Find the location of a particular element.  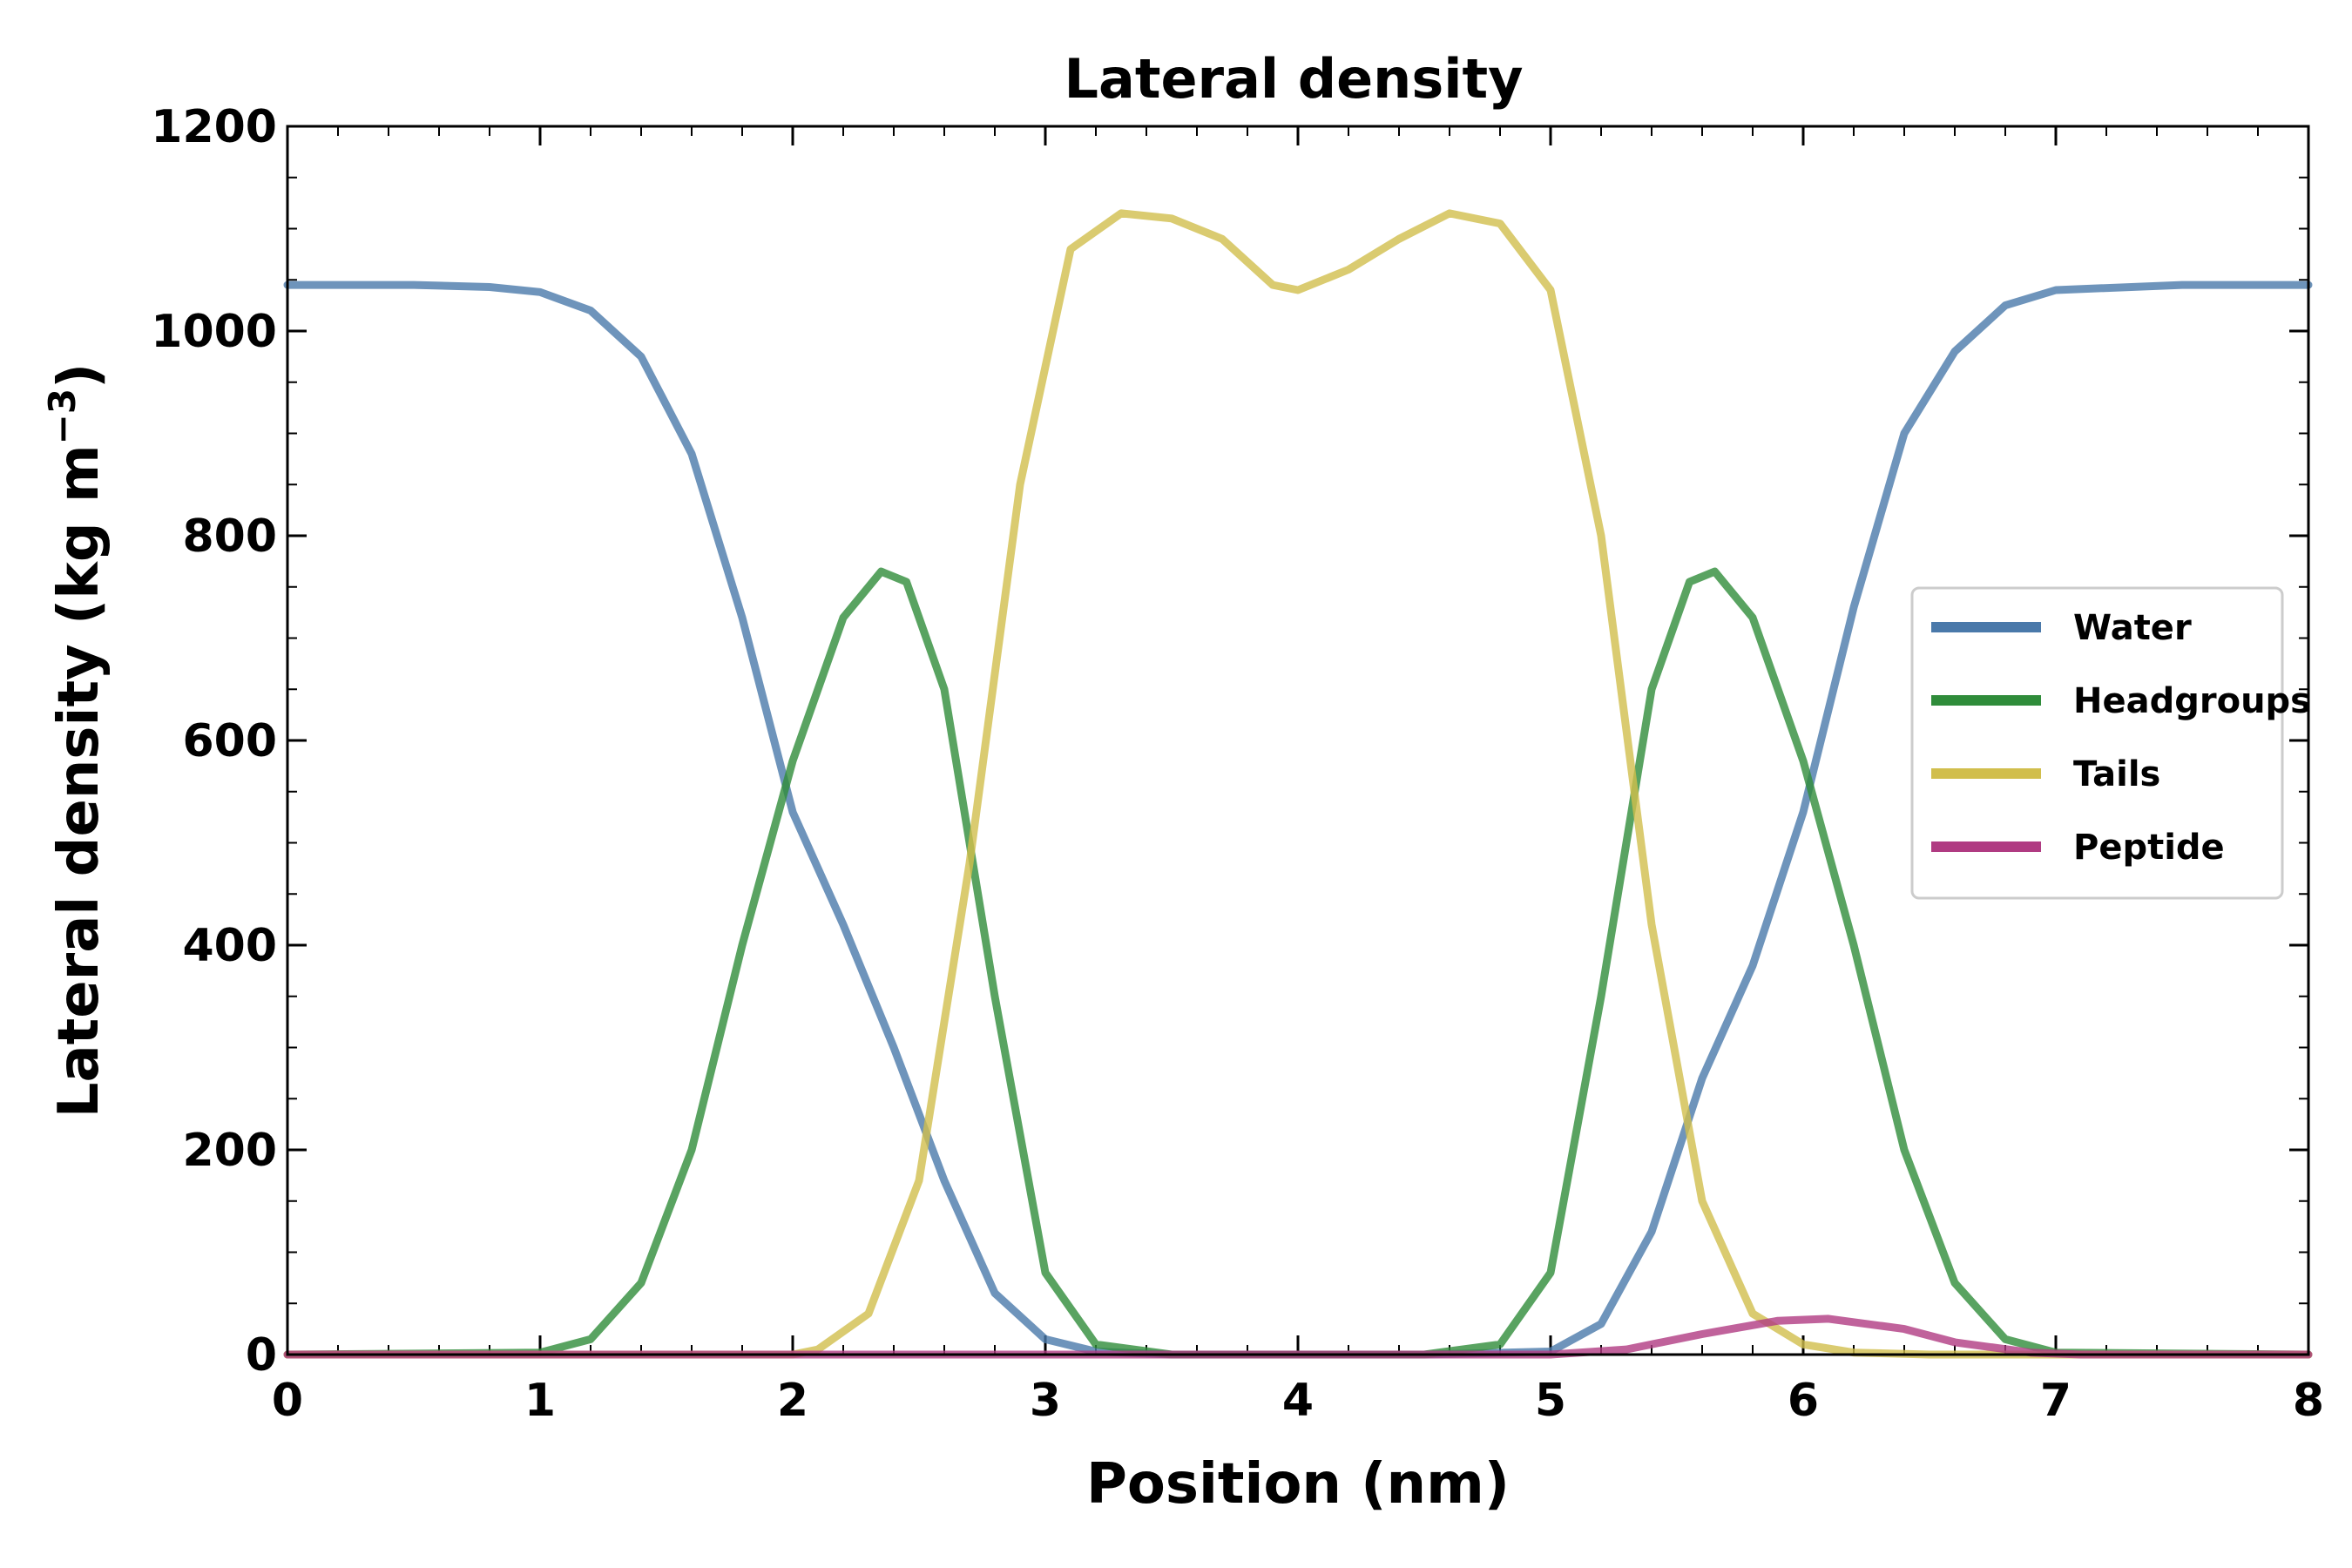

chart-title: Lateral density is located at coordinates (1293, 79).